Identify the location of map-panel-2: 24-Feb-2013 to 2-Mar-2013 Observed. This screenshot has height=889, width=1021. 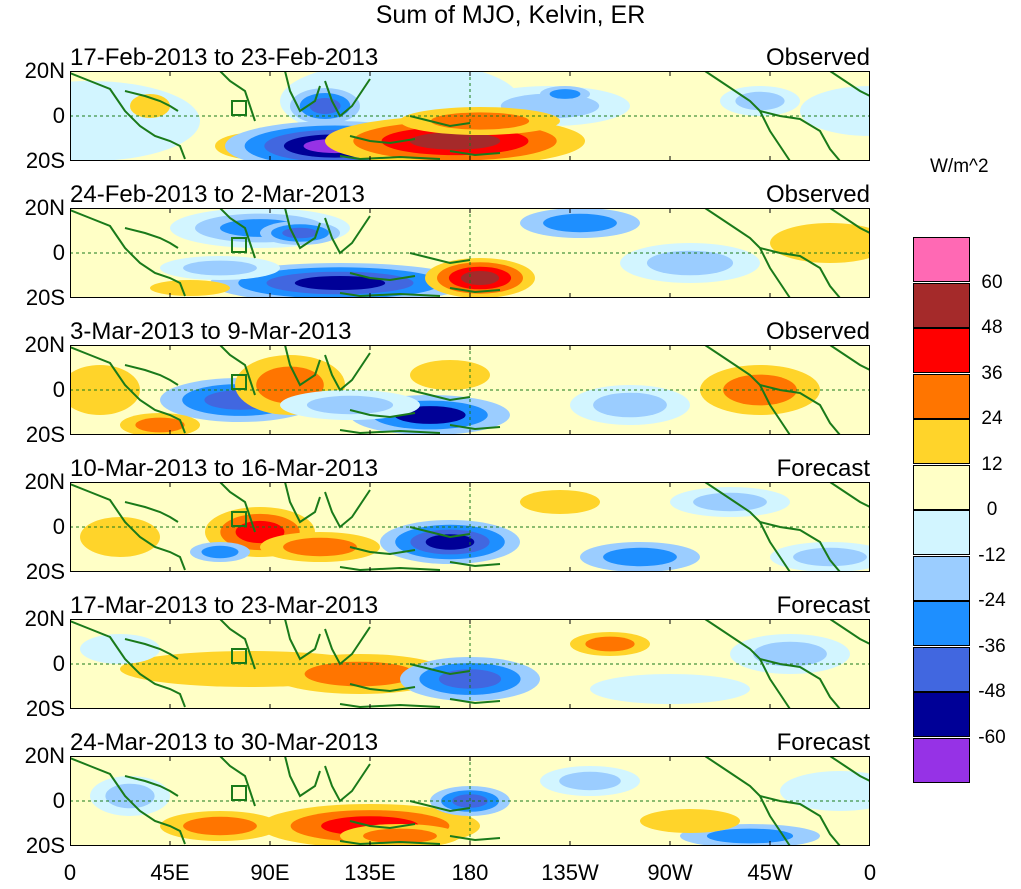
(470, 240).